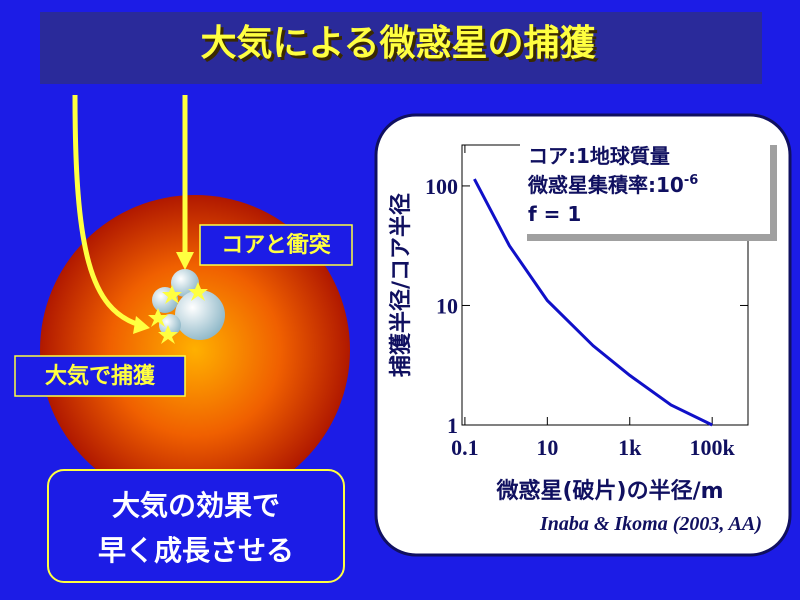 This screenshot has height=600, width=800. I want to click on x-tick-label: 100k, so click(713, 447).